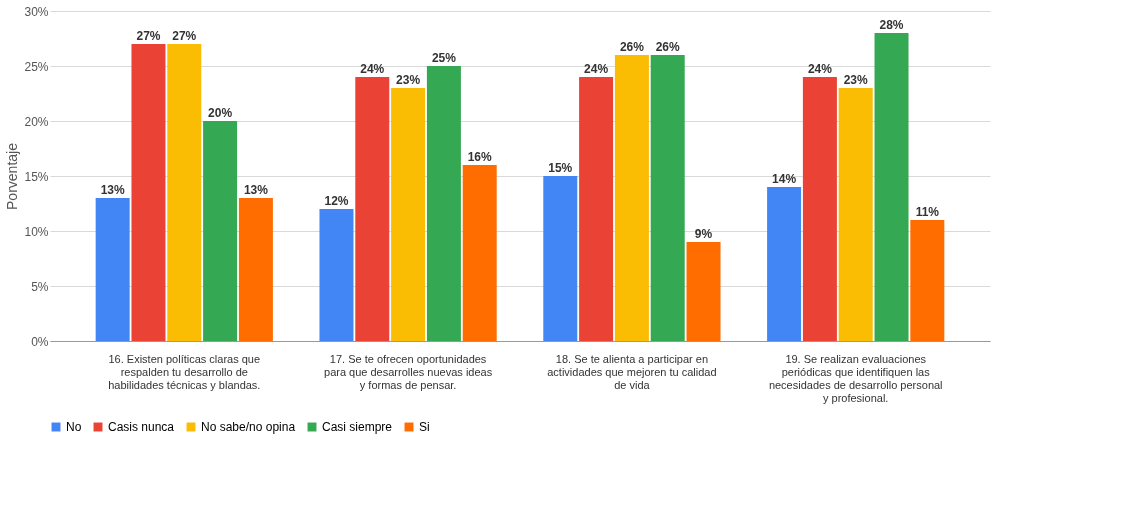 The image size is (1142, 516). What do you see at coordinates (424, 427) in the screenshot?
I see `legend-label: Si` at bounding box center [424, 427].